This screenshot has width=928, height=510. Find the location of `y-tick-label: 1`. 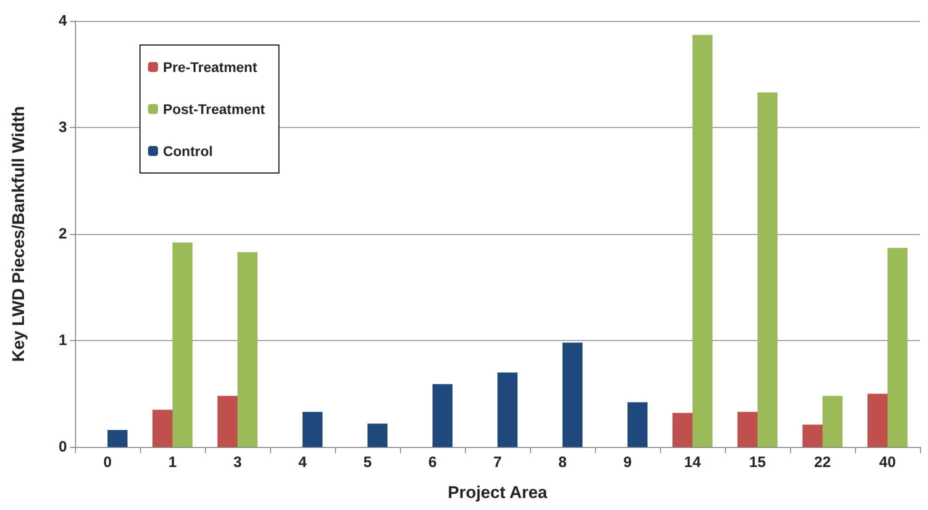

y-tick-label: 1 is located at coordinates (62, 340).